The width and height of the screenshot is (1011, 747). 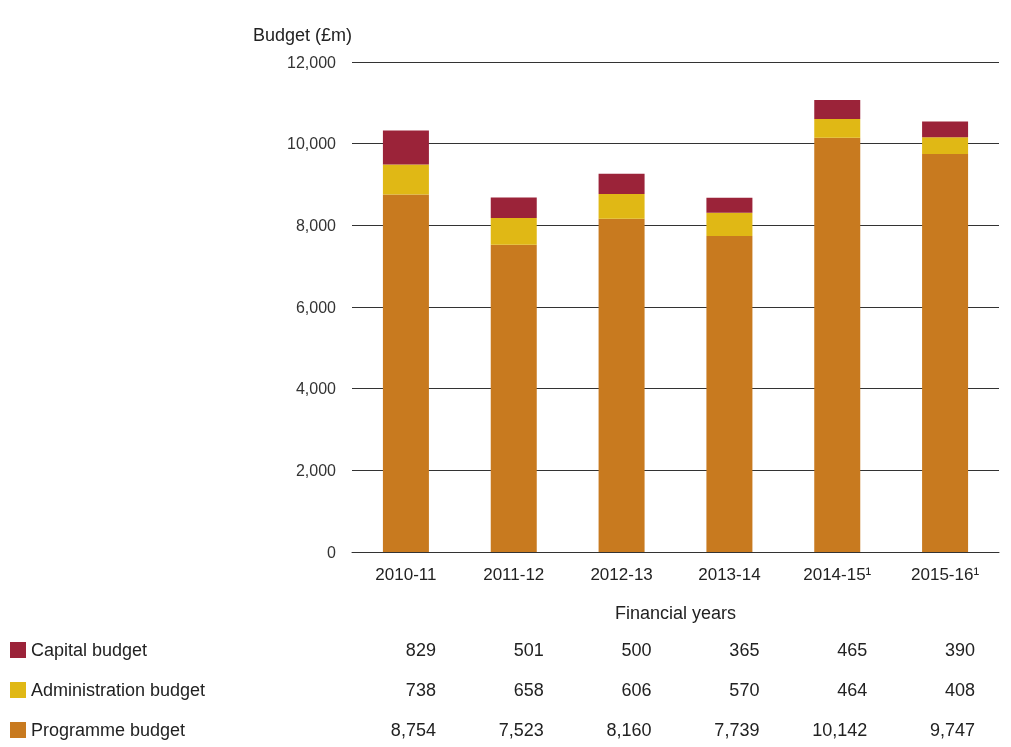 What do you see at coordinates (108, 730) in the screenshot?
I see `legend-label: Programme budget` at bounding box center [108, 730].